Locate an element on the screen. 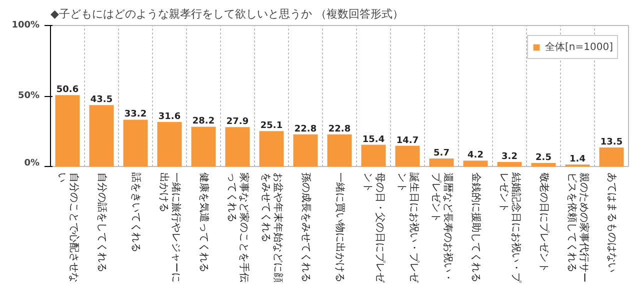 The height and width of the screenshot is (302, 640). data-label: 15.4 is located at coordinates (373, 139).